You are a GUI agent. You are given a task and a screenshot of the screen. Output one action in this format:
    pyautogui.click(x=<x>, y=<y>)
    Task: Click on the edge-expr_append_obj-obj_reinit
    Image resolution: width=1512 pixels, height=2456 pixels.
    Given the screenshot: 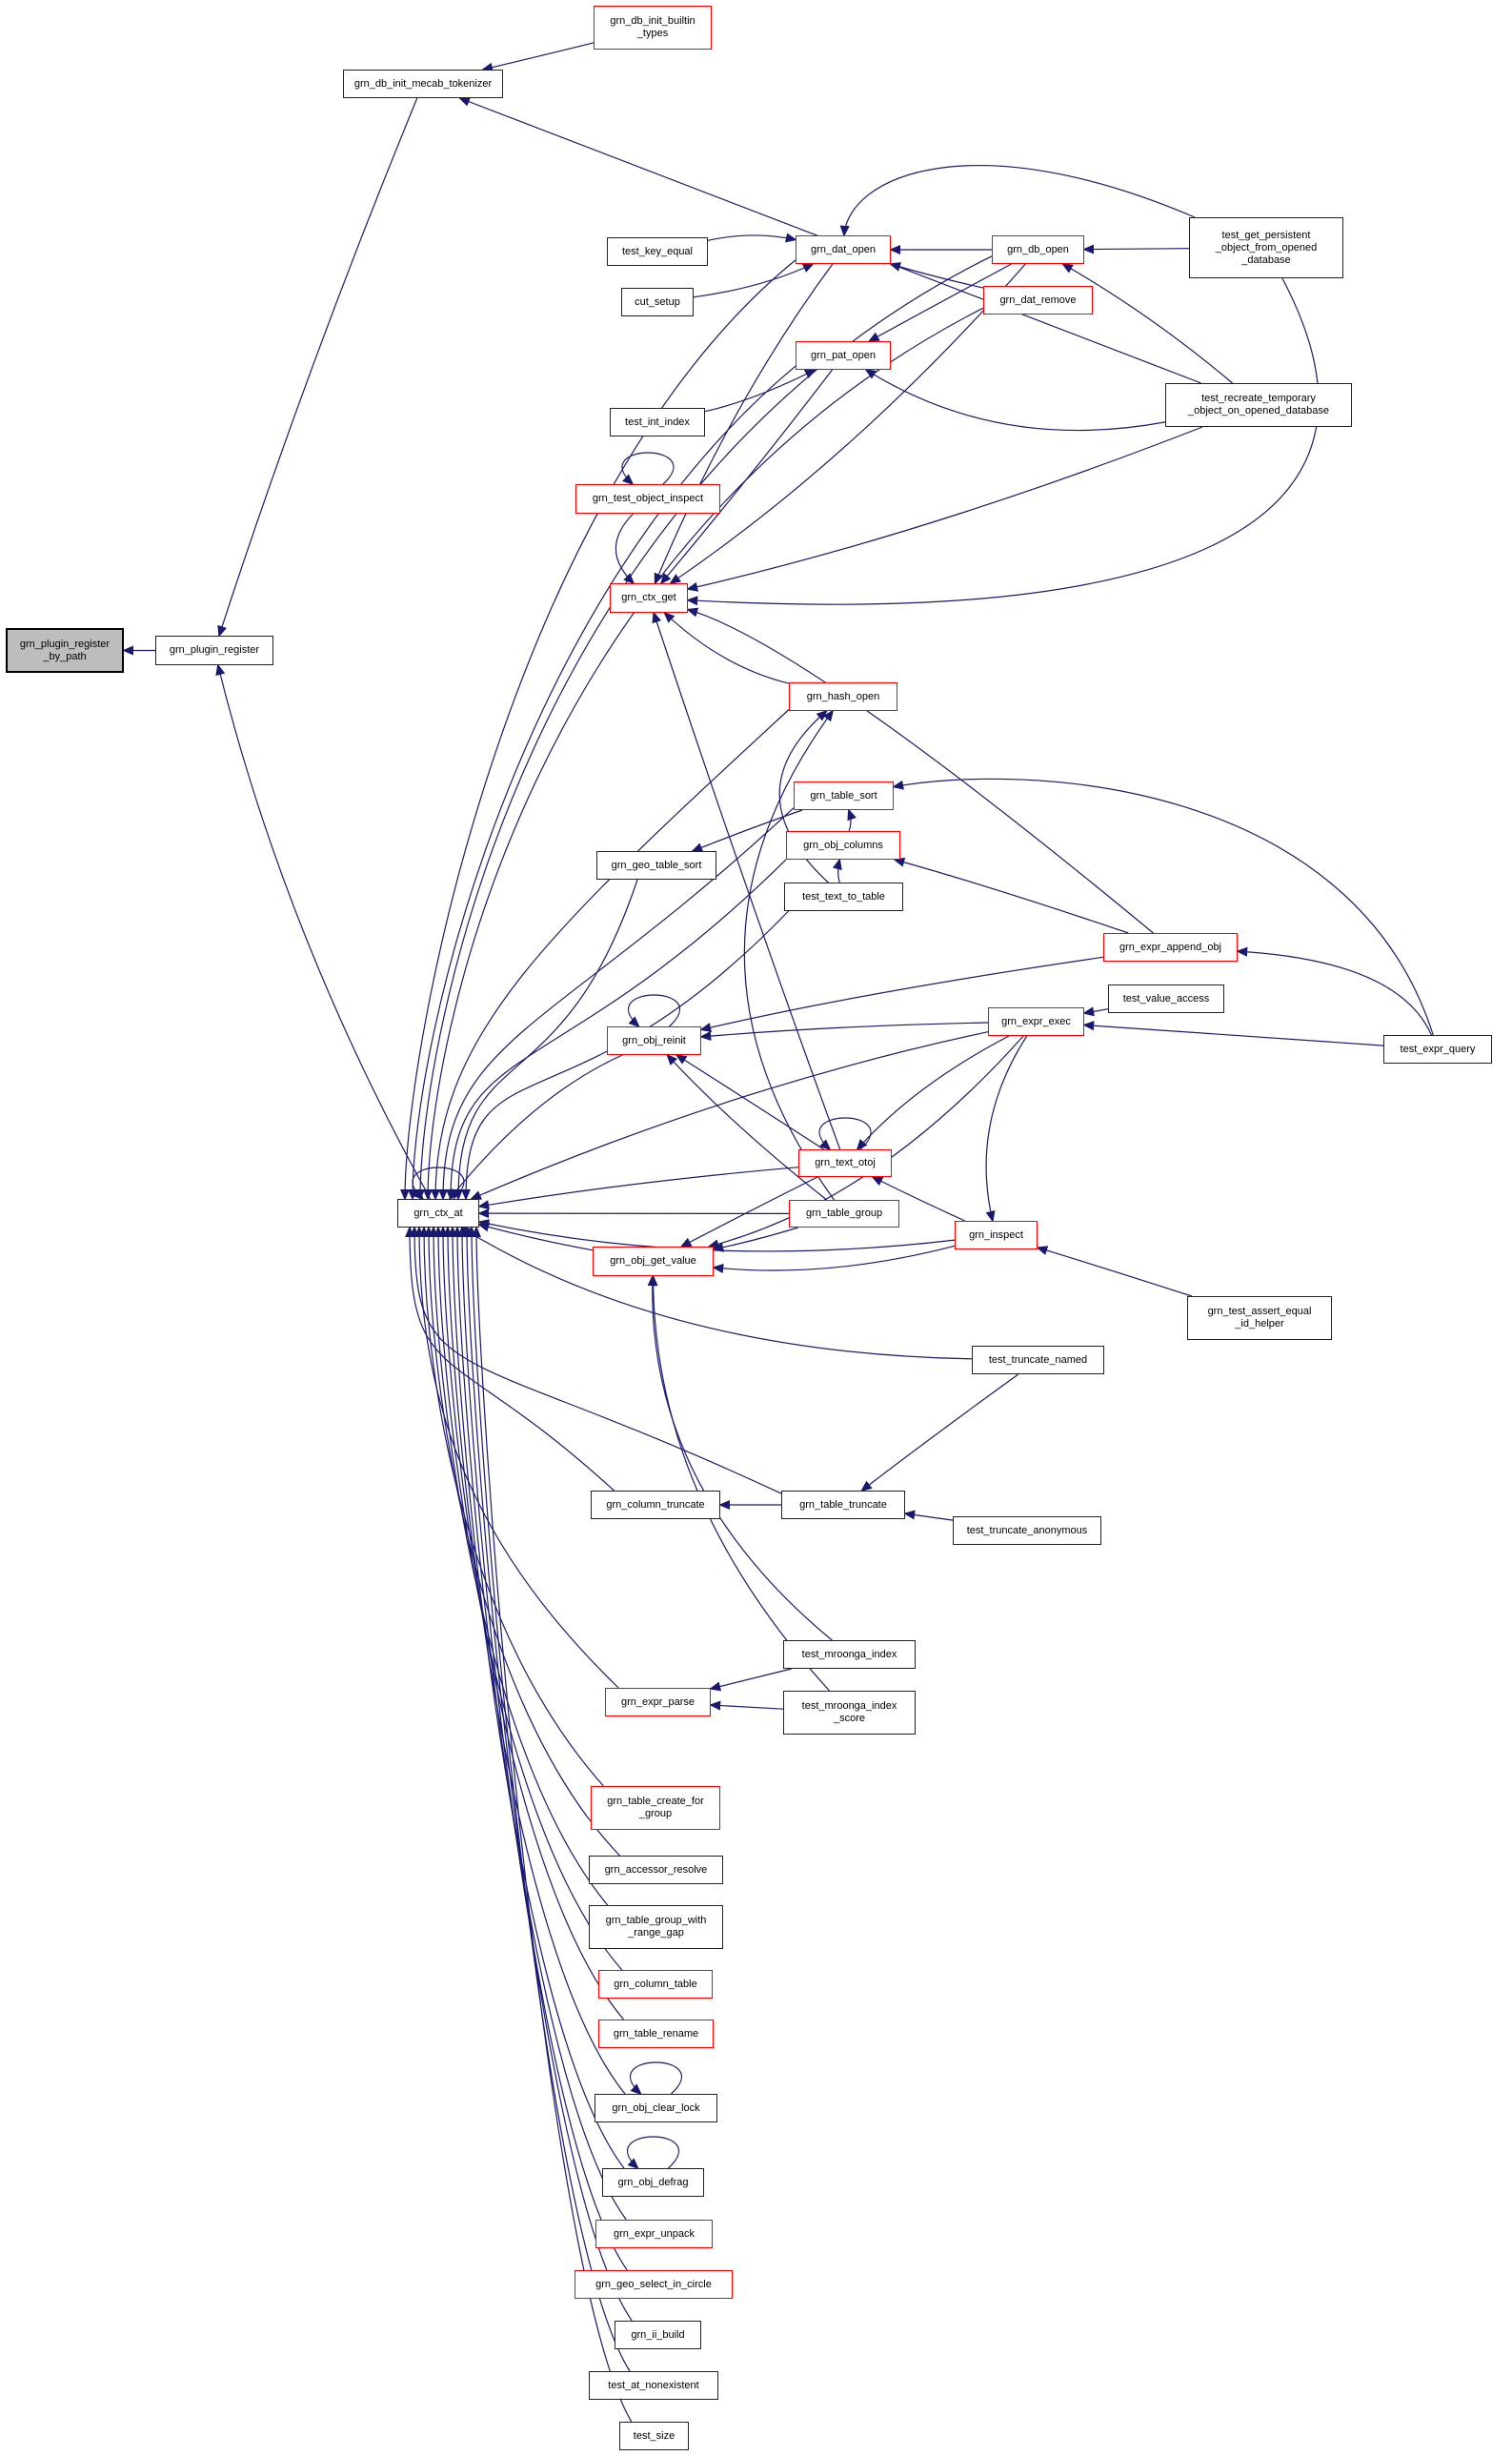 What is the action you would take?
    pyautogui.click(x=901, y=994)
    